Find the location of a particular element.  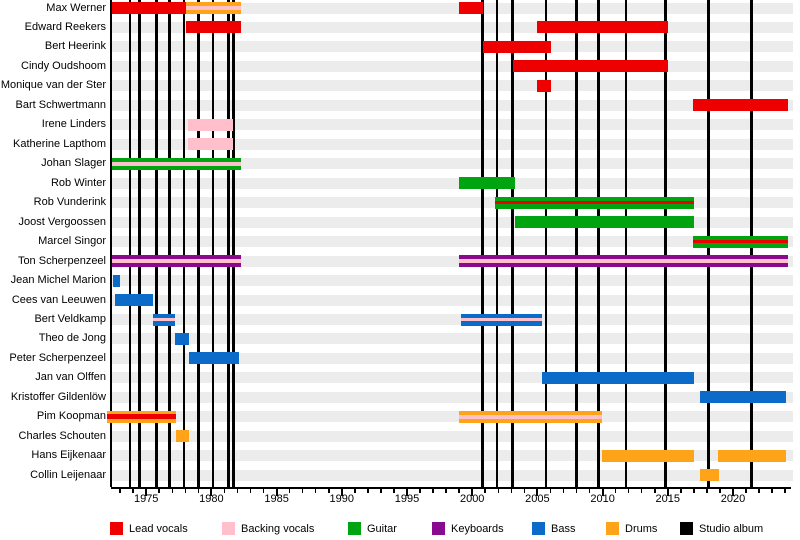

member-label: Bert Heerink is located at coordinates (75, 46).